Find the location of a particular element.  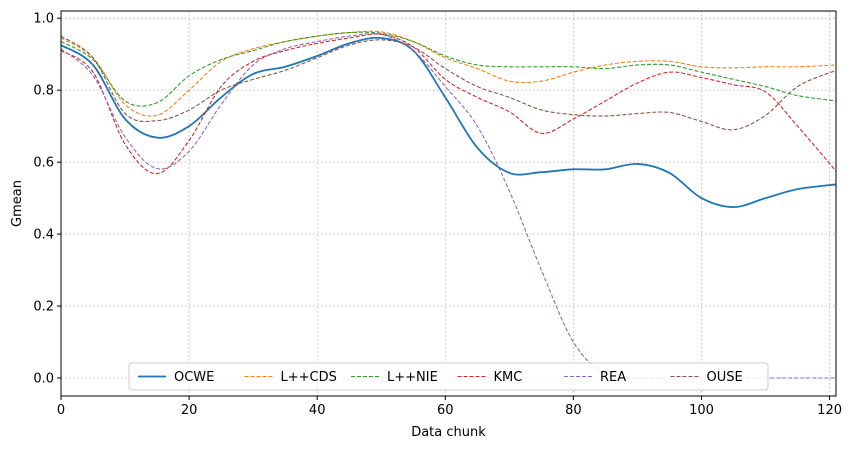

legend: OCWE L++CDS L++NIE KMC REA OUSE is located at coordinates (448, 376).